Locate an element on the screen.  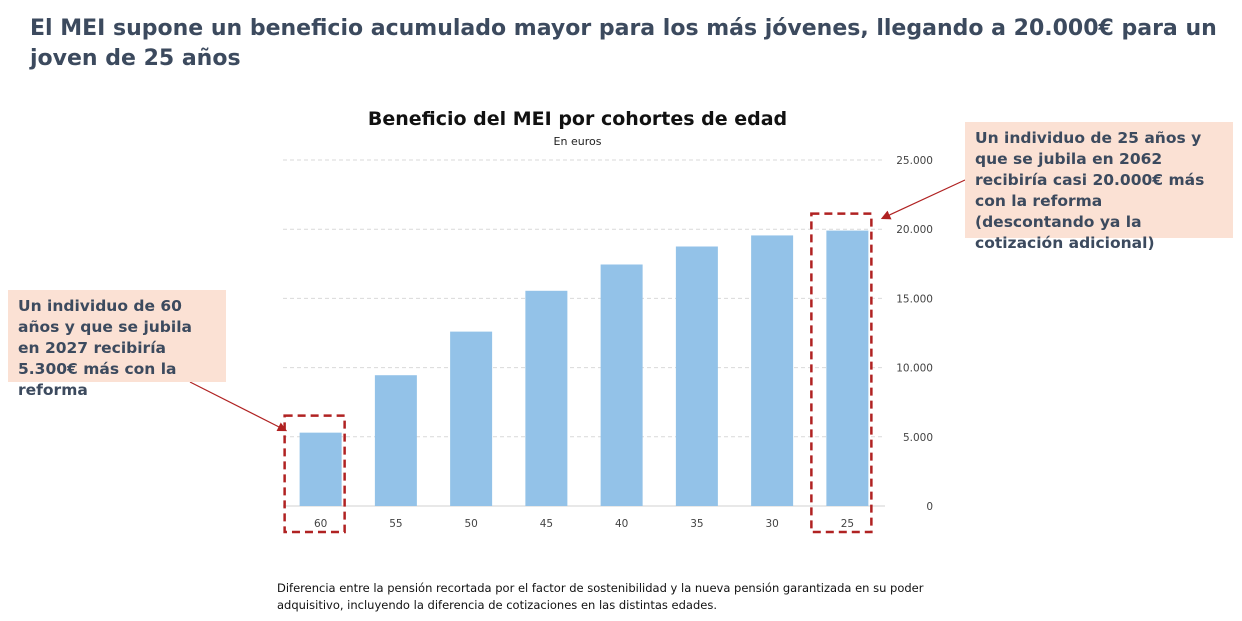
y-tick-label: 10.000 is located at coordinates (914, 369).